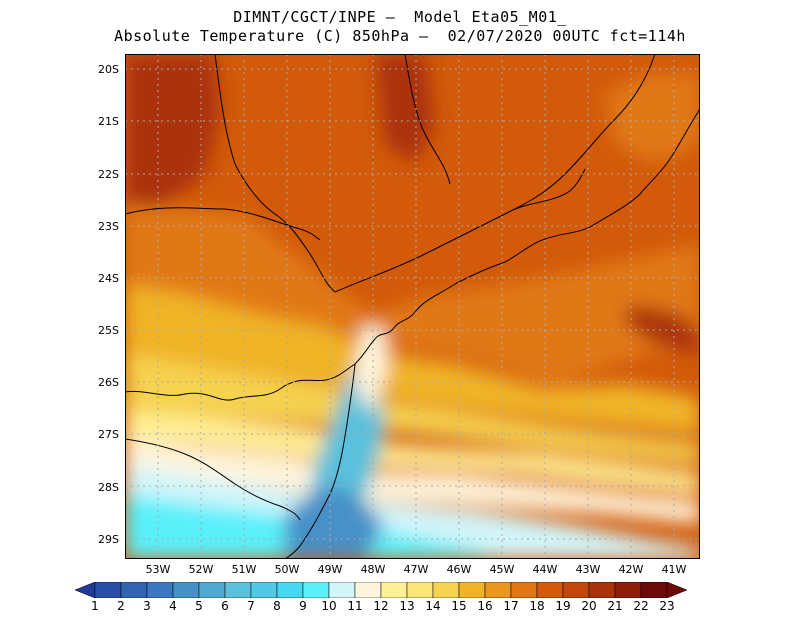 The width and height of the screenshot is (800, 618). I want to click on lat-label: 25S, so click(108, 330).